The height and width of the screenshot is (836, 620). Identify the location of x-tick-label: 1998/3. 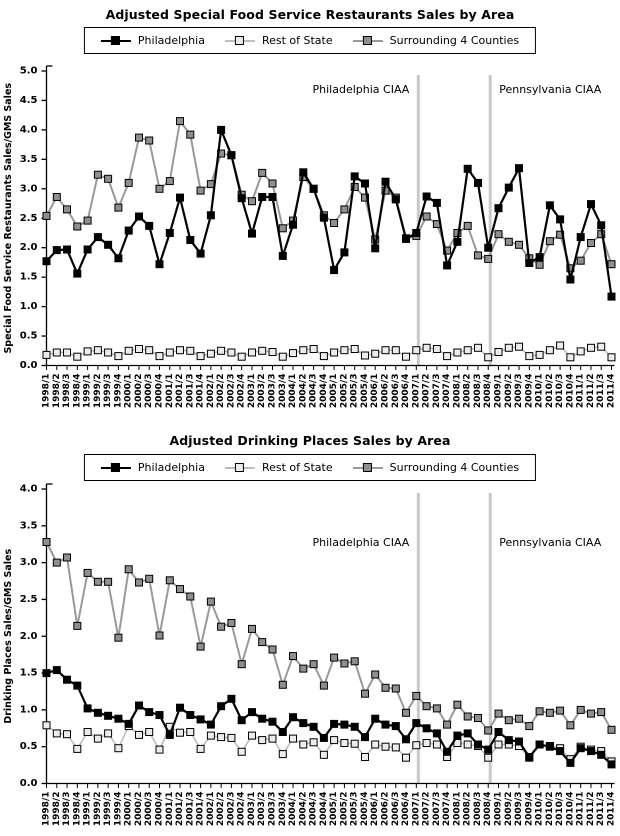
(67, 391).